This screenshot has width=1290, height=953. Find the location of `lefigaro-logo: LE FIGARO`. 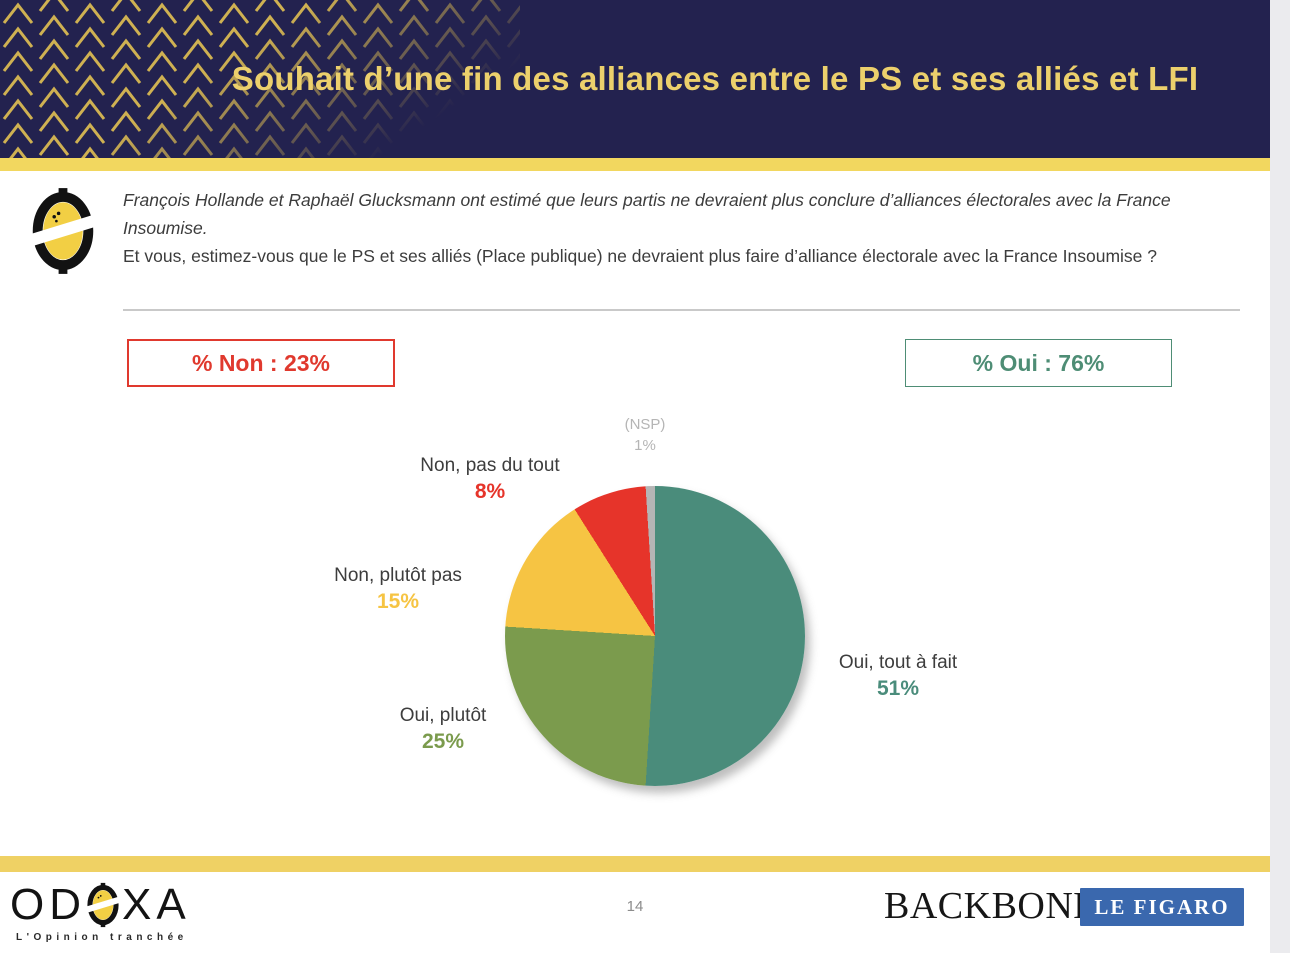

lefigaro-logo: LE FIGARO is located at coordinates (1162, 907).